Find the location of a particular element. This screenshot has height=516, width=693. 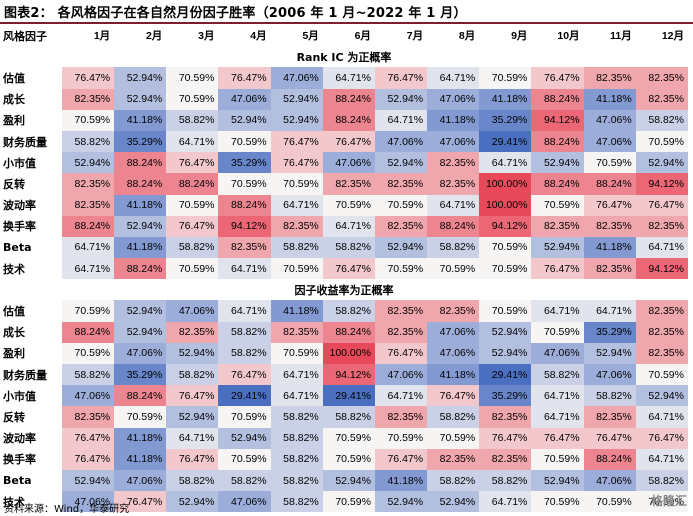

month-header: 6月 is located at coordinates (362, 36).